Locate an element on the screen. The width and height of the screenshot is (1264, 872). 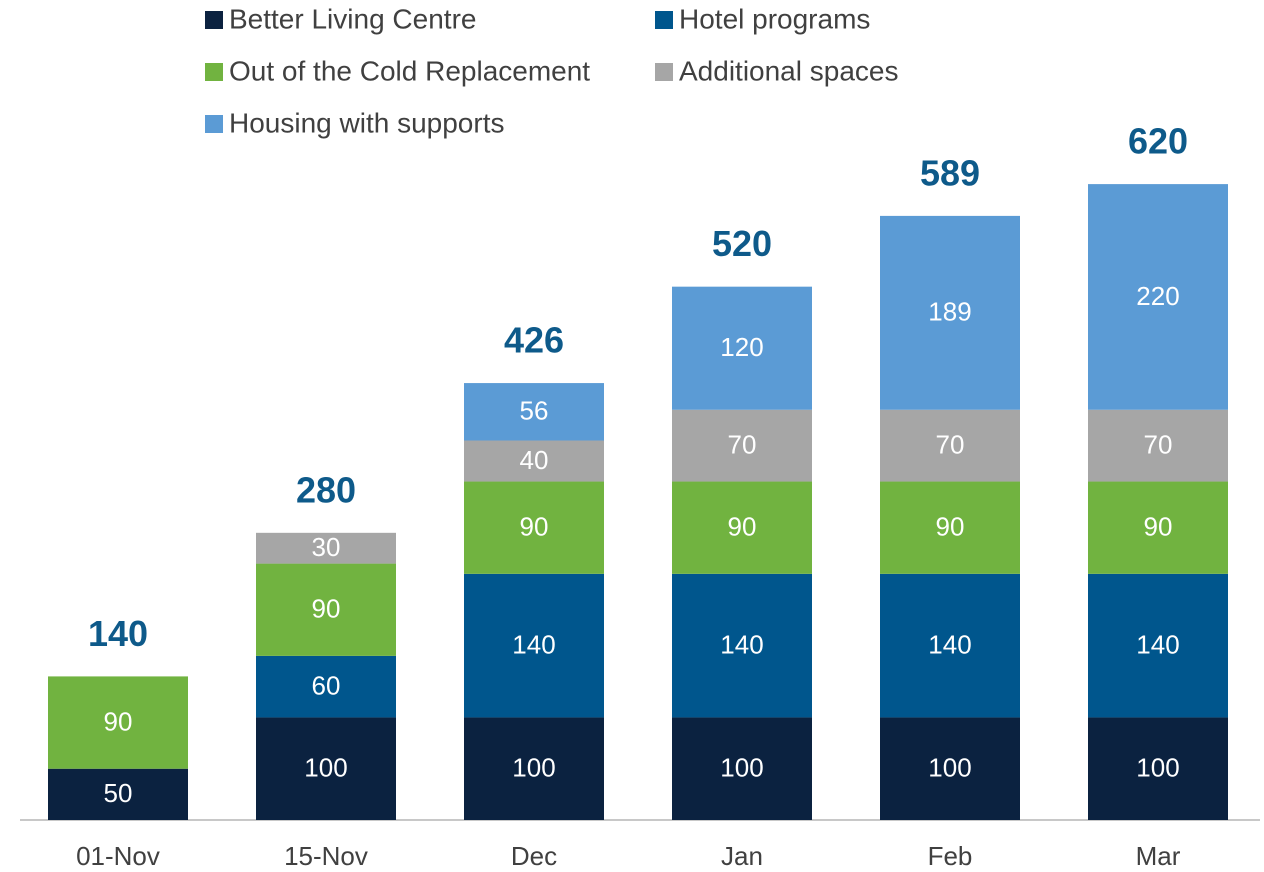
segment-label: 189 is located at coordinates (949, 312).